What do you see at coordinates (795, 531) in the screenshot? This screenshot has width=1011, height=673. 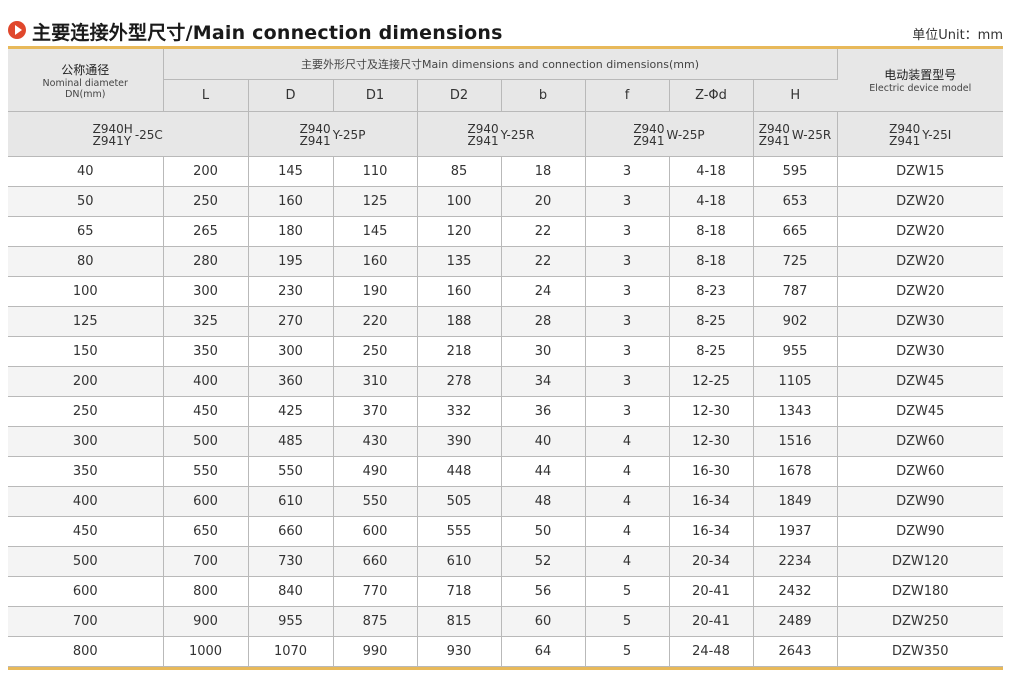 I see `table-cell: 1937` at bounding box center [795, 531].